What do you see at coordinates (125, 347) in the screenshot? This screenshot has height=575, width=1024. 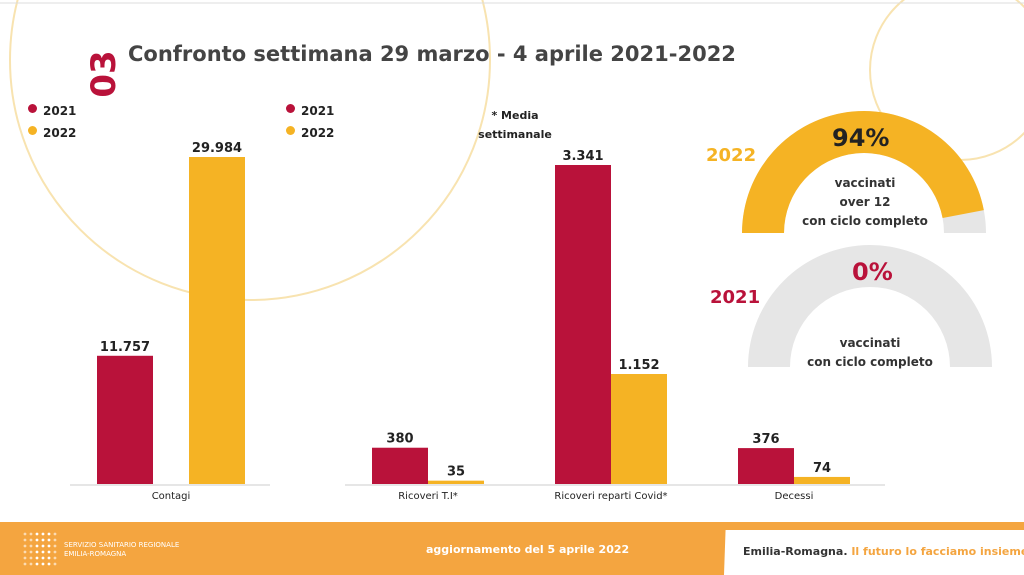 I see `data-label: 11.757` at bounding box center [125, 347].